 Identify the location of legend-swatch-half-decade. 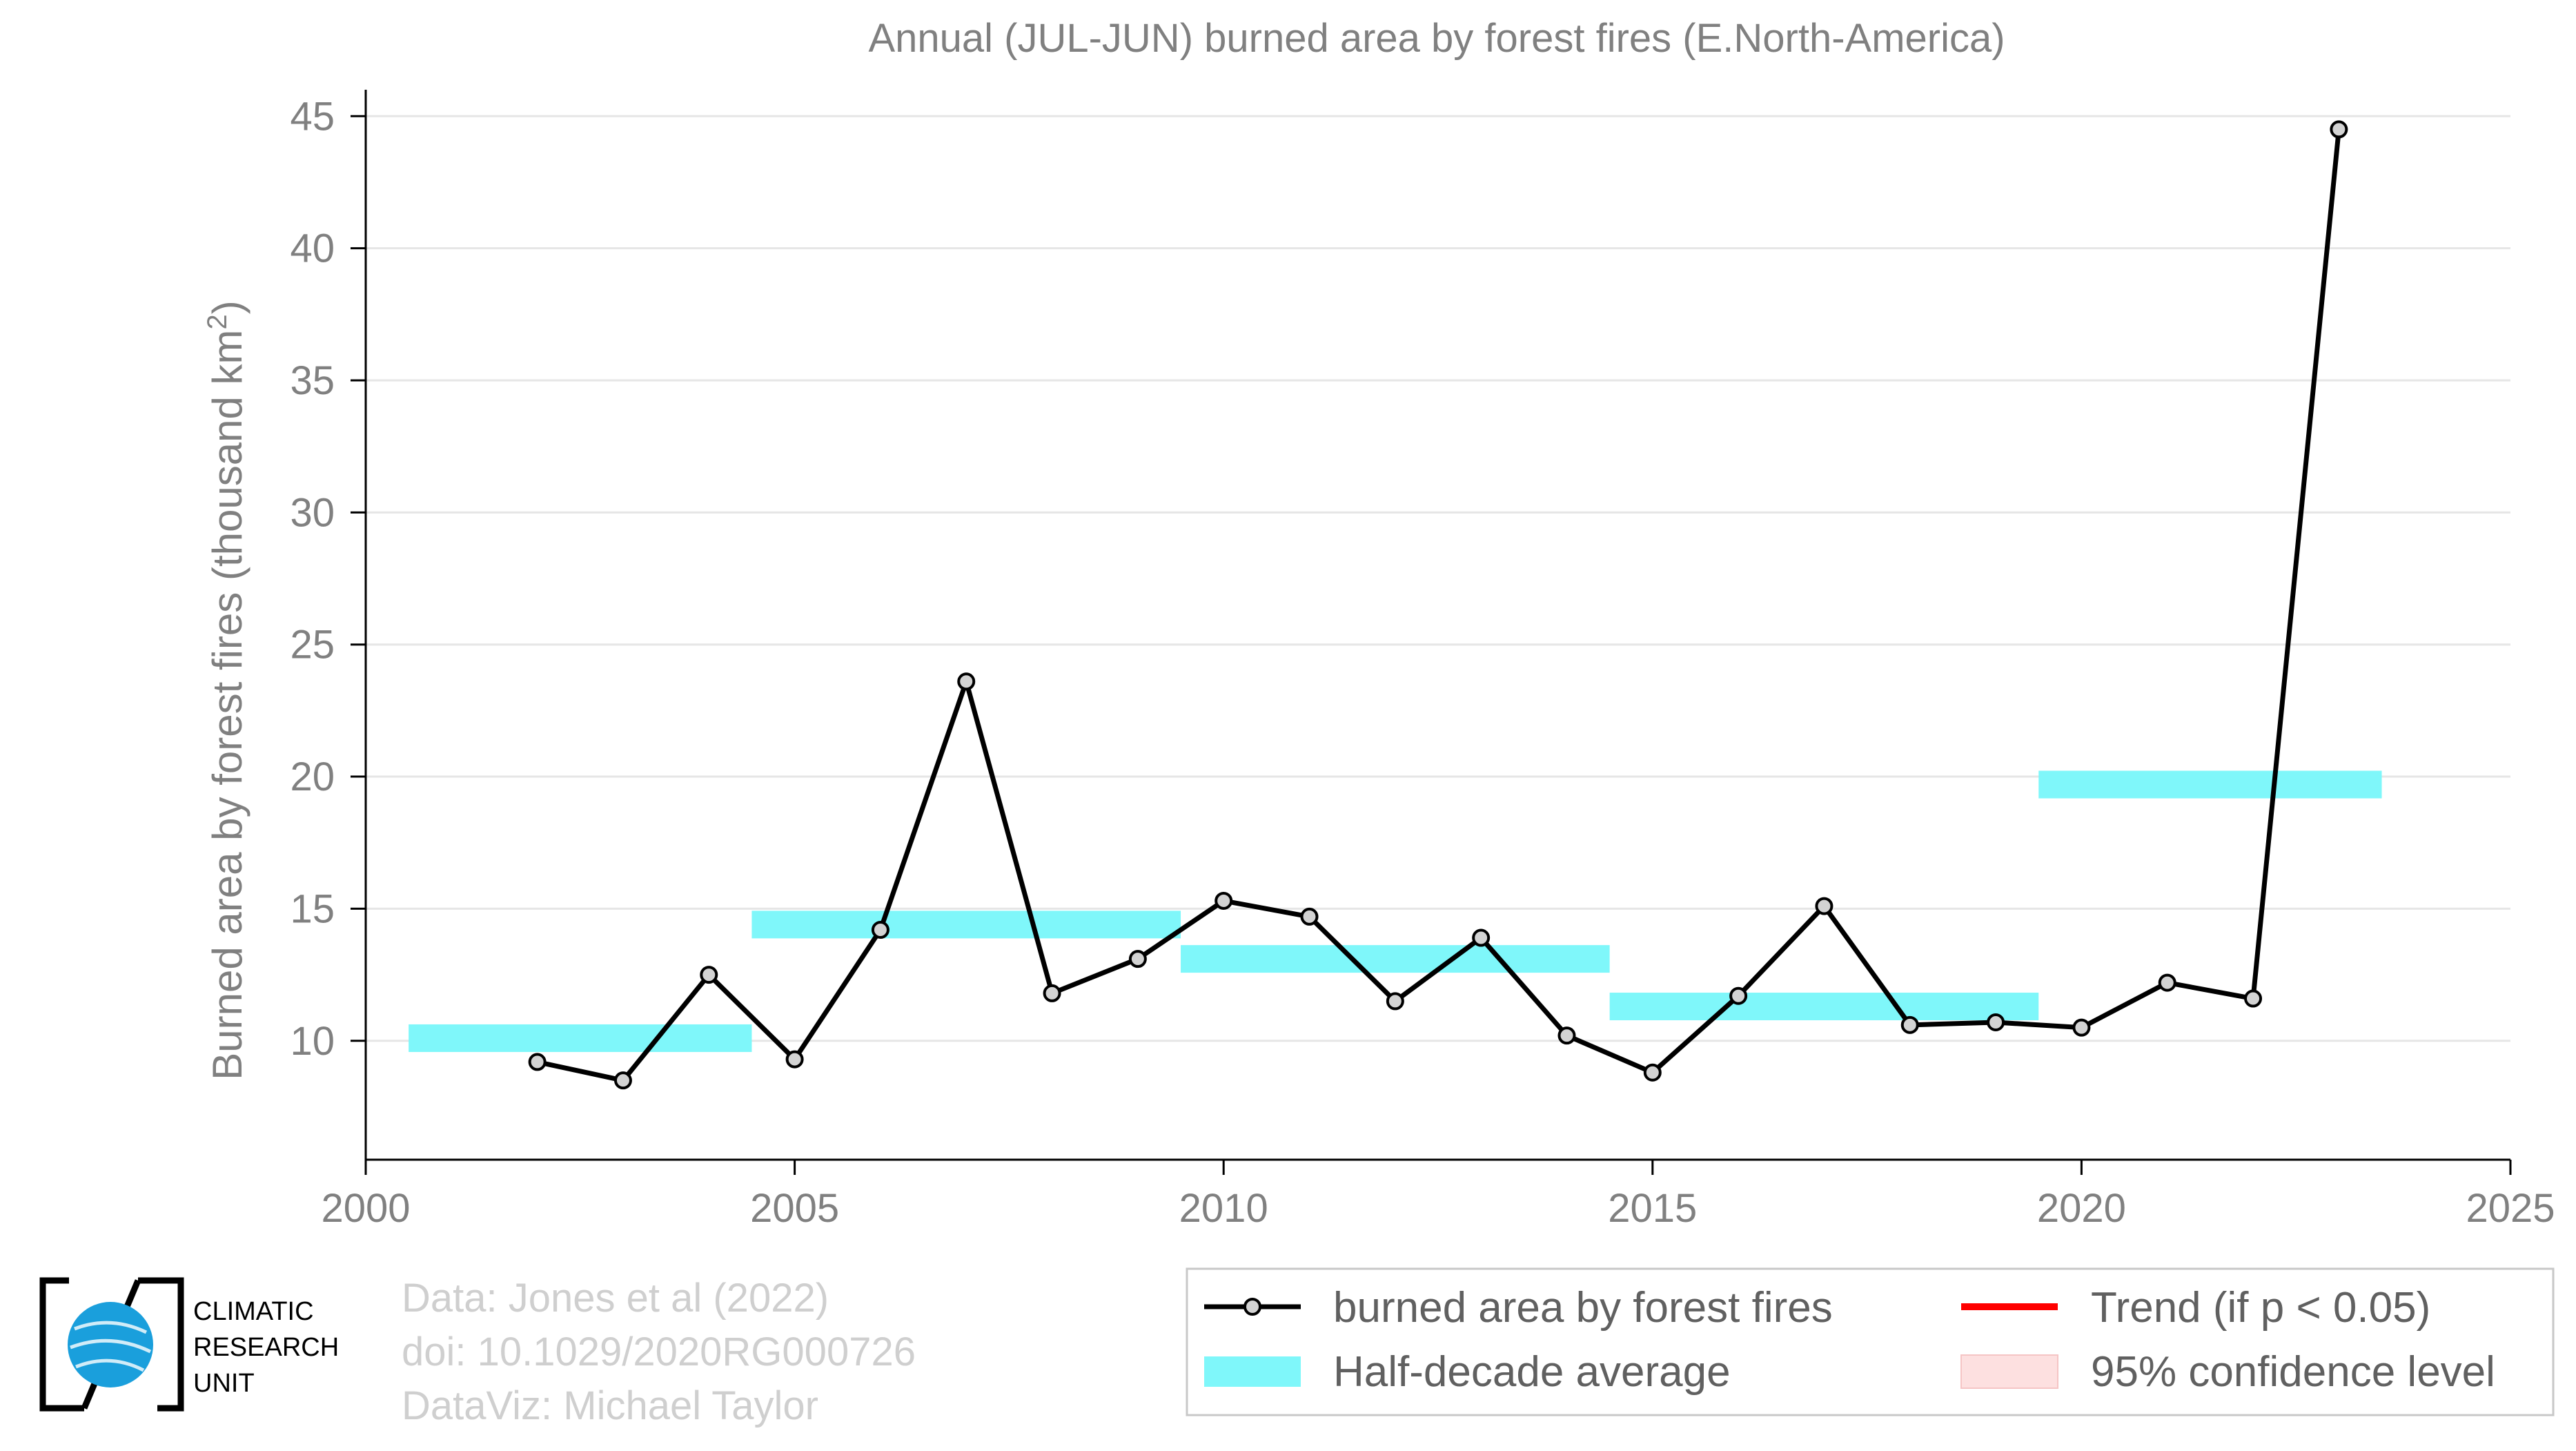
(1252, 1371).